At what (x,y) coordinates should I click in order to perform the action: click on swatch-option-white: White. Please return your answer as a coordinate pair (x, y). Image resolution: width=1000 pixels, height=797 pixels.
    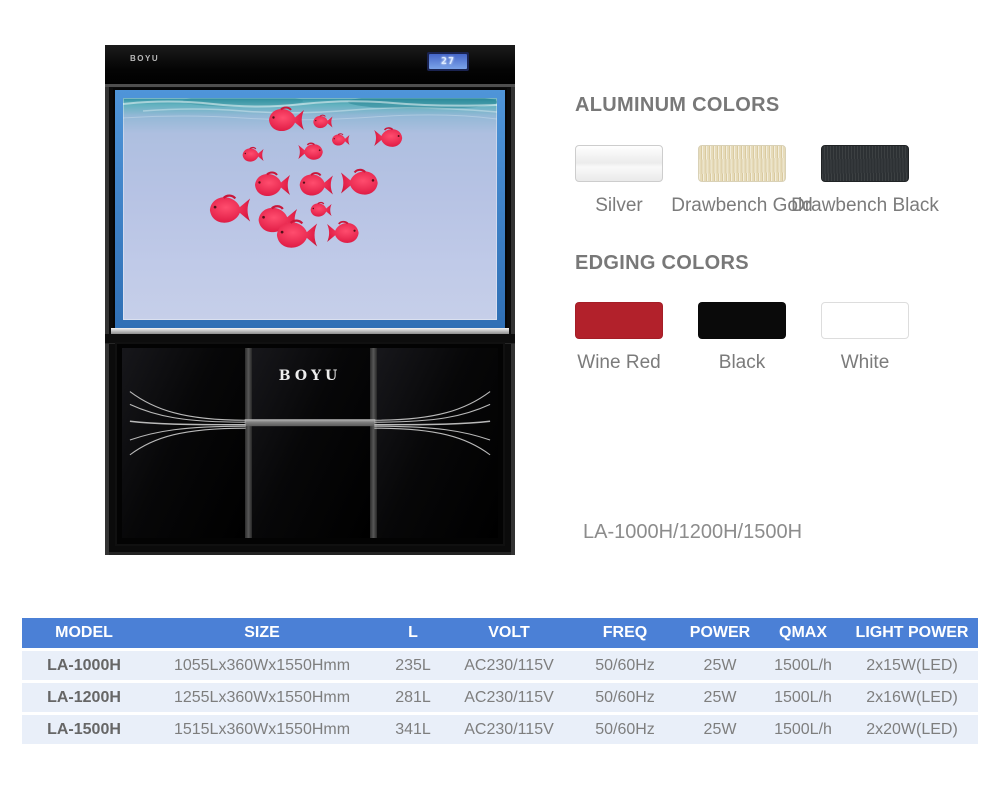
    Looking at the image, I should click on (882, 338).